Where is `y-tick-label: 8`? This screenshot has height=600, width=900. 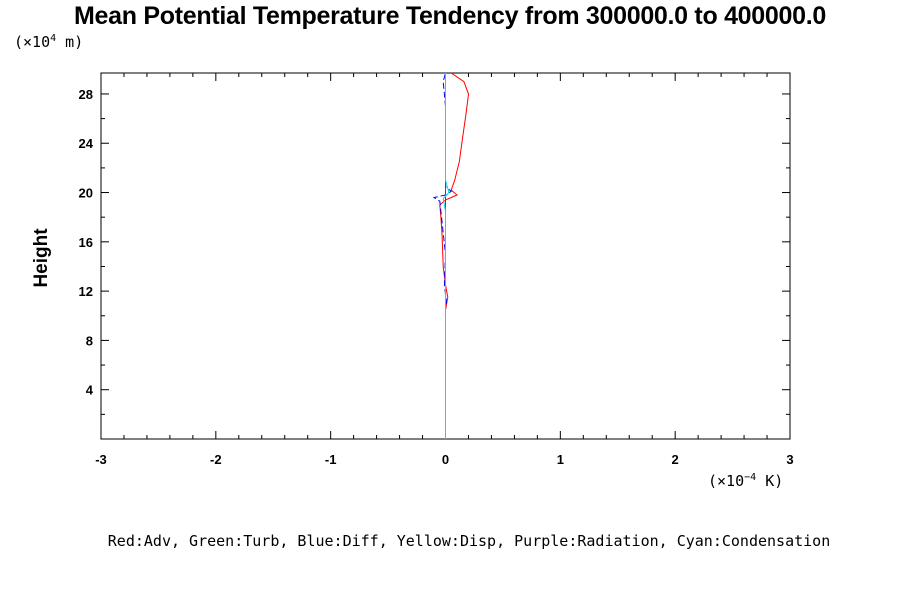
y-tick-label: 8 is located at coordinates (89, 340).